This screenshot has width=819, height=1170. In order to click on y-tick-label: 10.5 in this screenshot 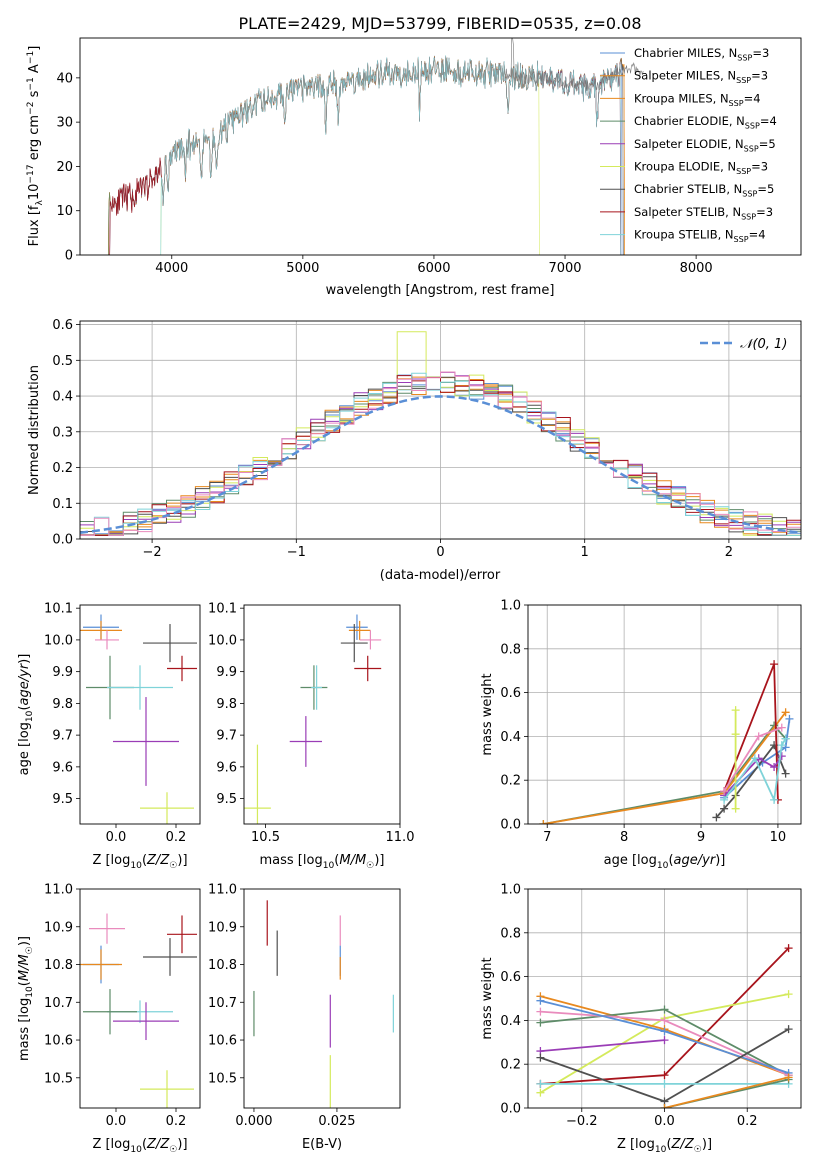, I will do `click(222, 1078)`.